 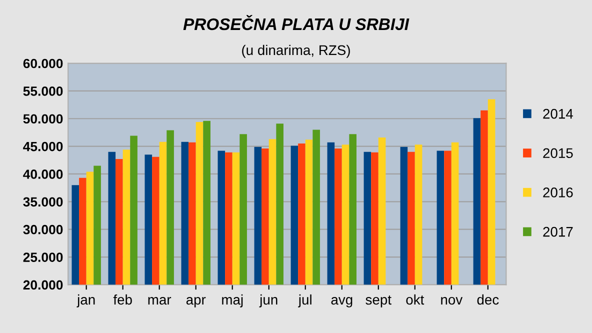 What do you see at coordinates (43, 91) in the screenshot?
I see `y-tick-label: 55.000` at bounding box center [43, 91].